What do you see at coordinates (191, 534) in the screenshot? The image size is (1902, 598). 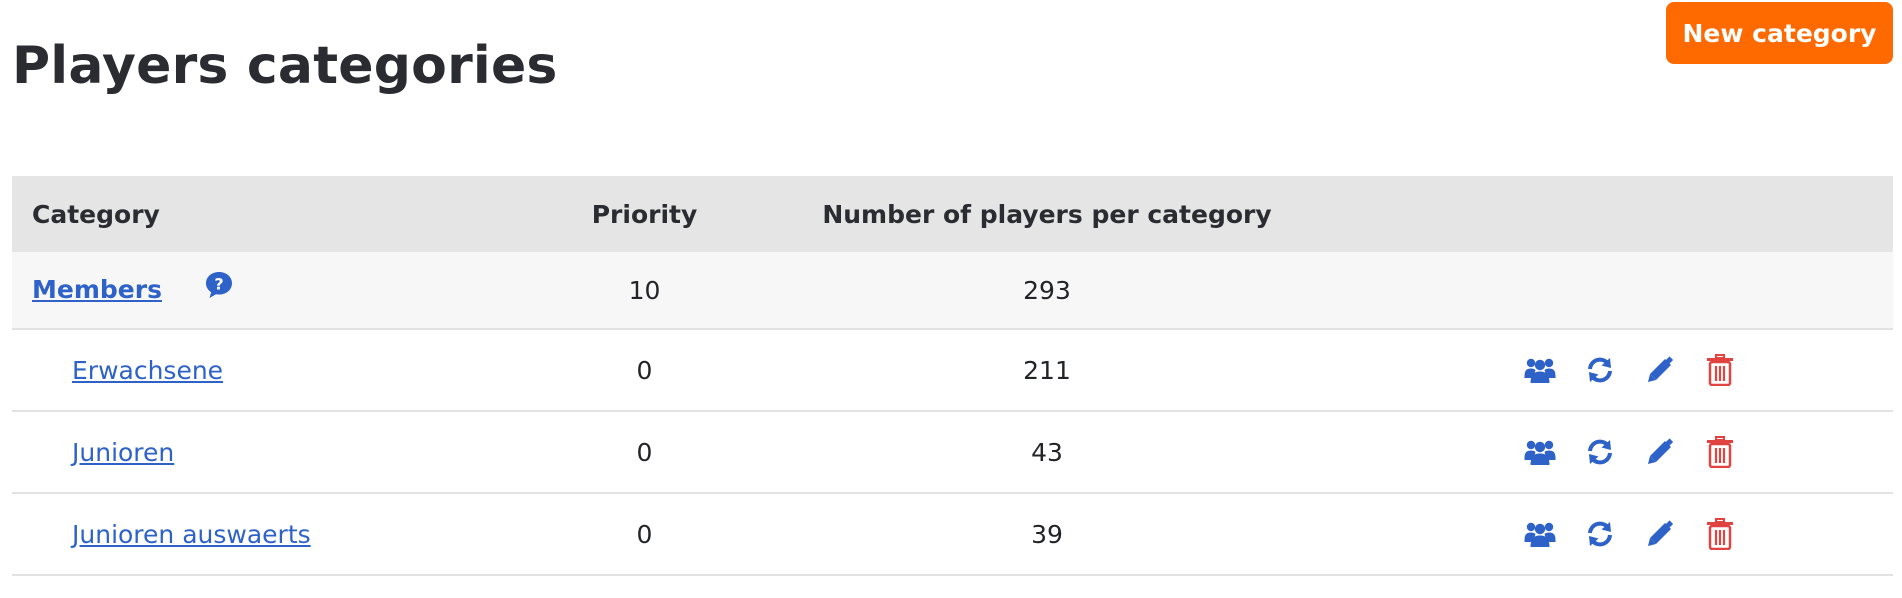 I see `category-link: Junioren auswaerts` at bounding box center [191, 534].